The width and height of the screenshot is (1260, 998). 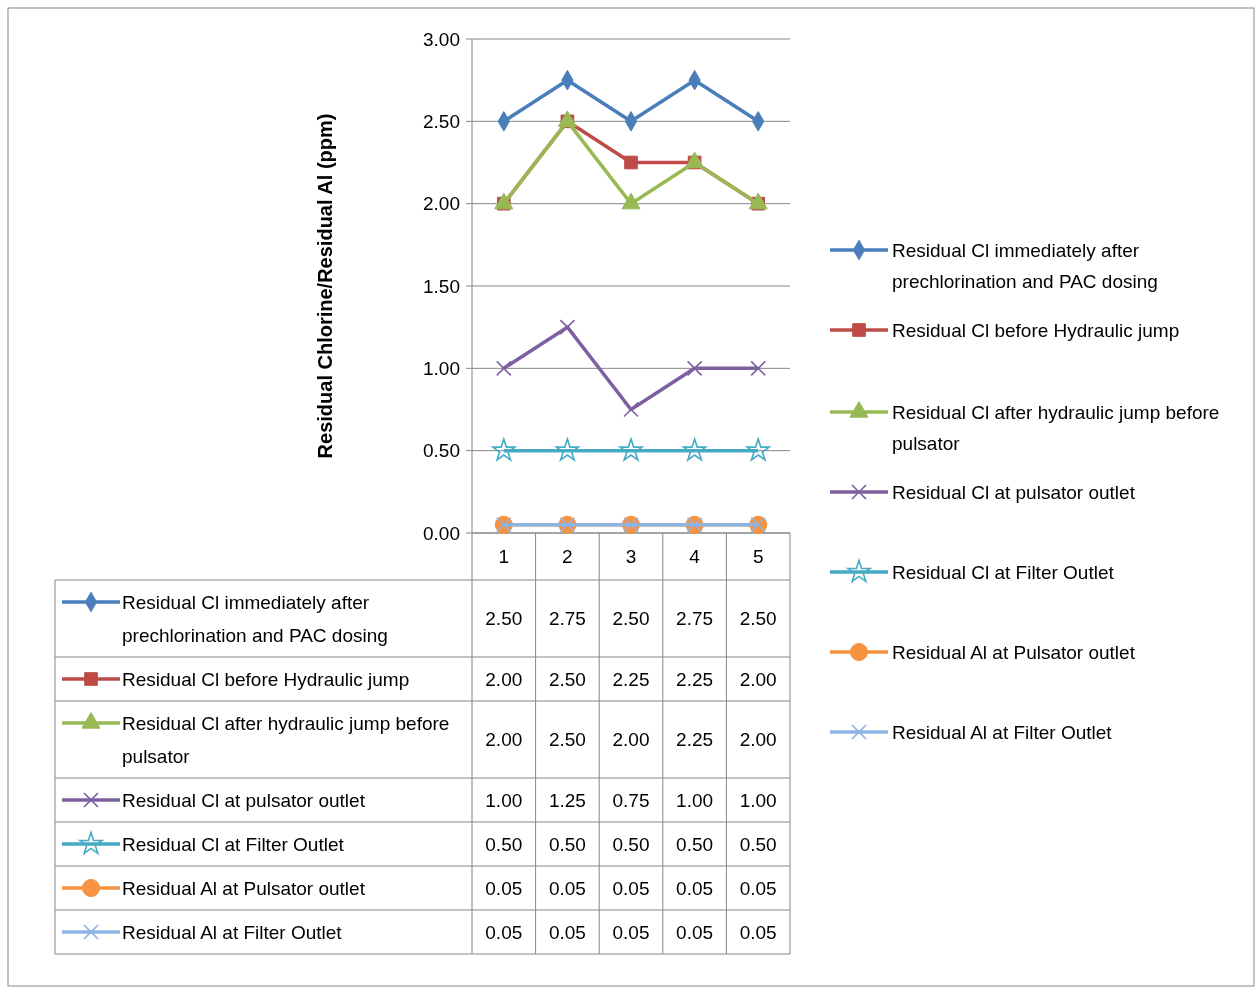 I want to click on text: Residual Cl at pulsator outlet, so click(x=243, y=800).